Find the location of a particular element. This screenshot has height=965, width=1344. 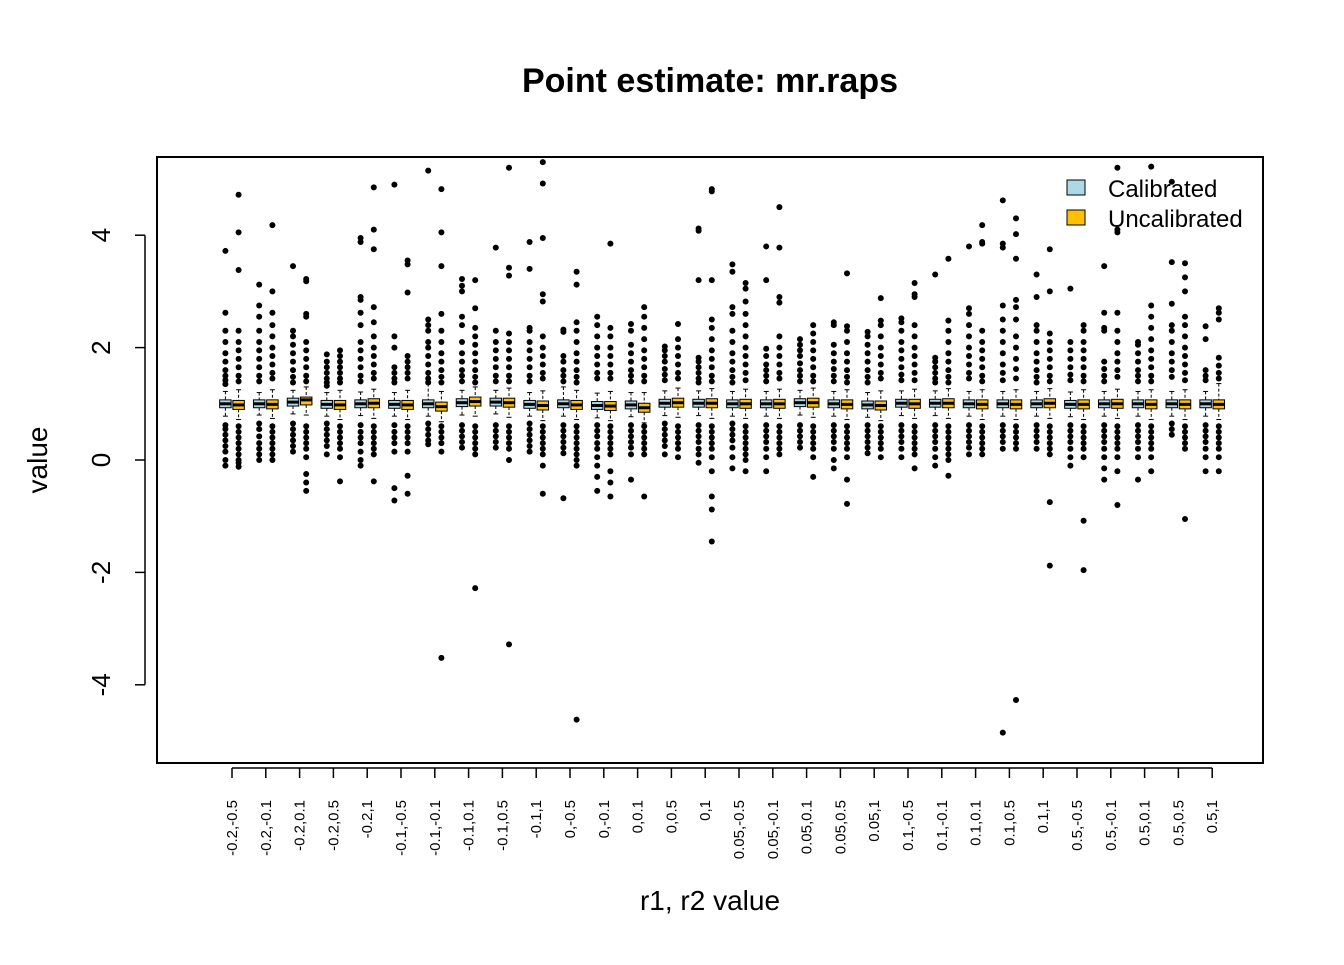

legend-swatch-uncalibrated is located at coordinates (1076, 217).